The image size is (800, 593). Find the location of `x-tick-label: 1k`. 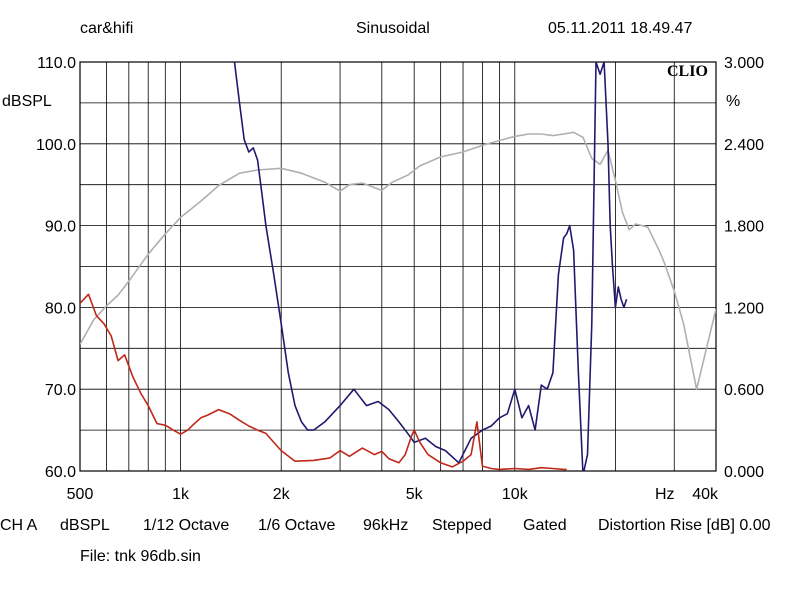

x-tick-label: 1k is located at coordinates (181, 494).